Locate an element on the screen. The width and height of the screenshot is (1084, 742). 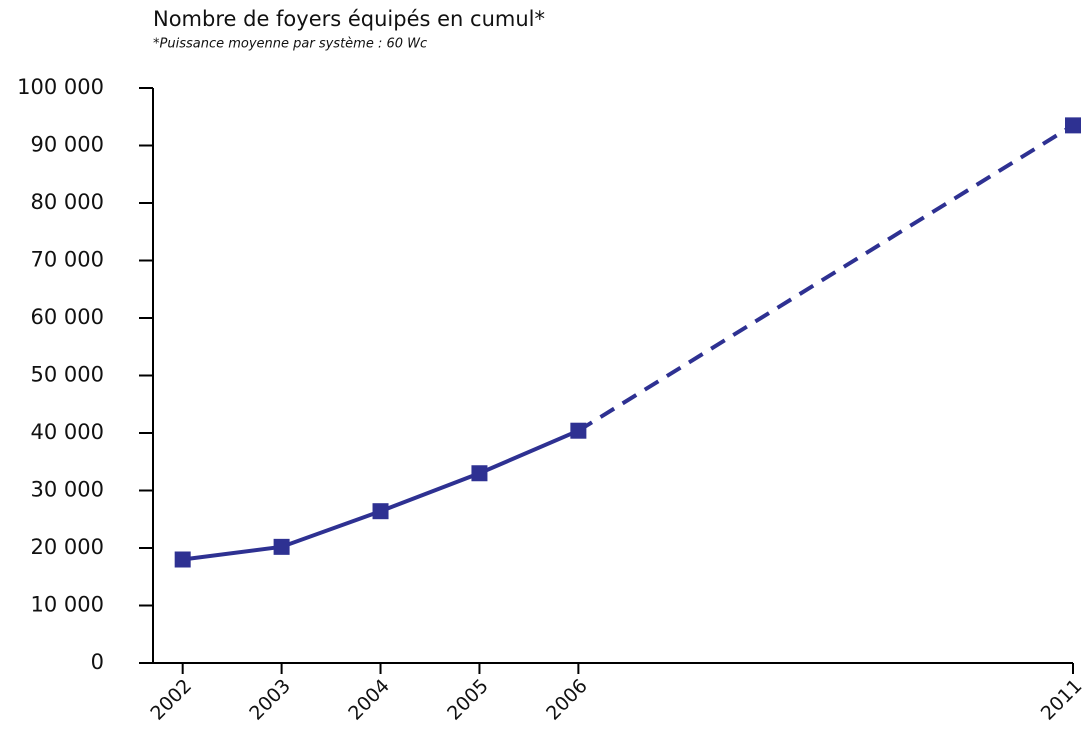
line-solid is located at coordinates (381, 495).